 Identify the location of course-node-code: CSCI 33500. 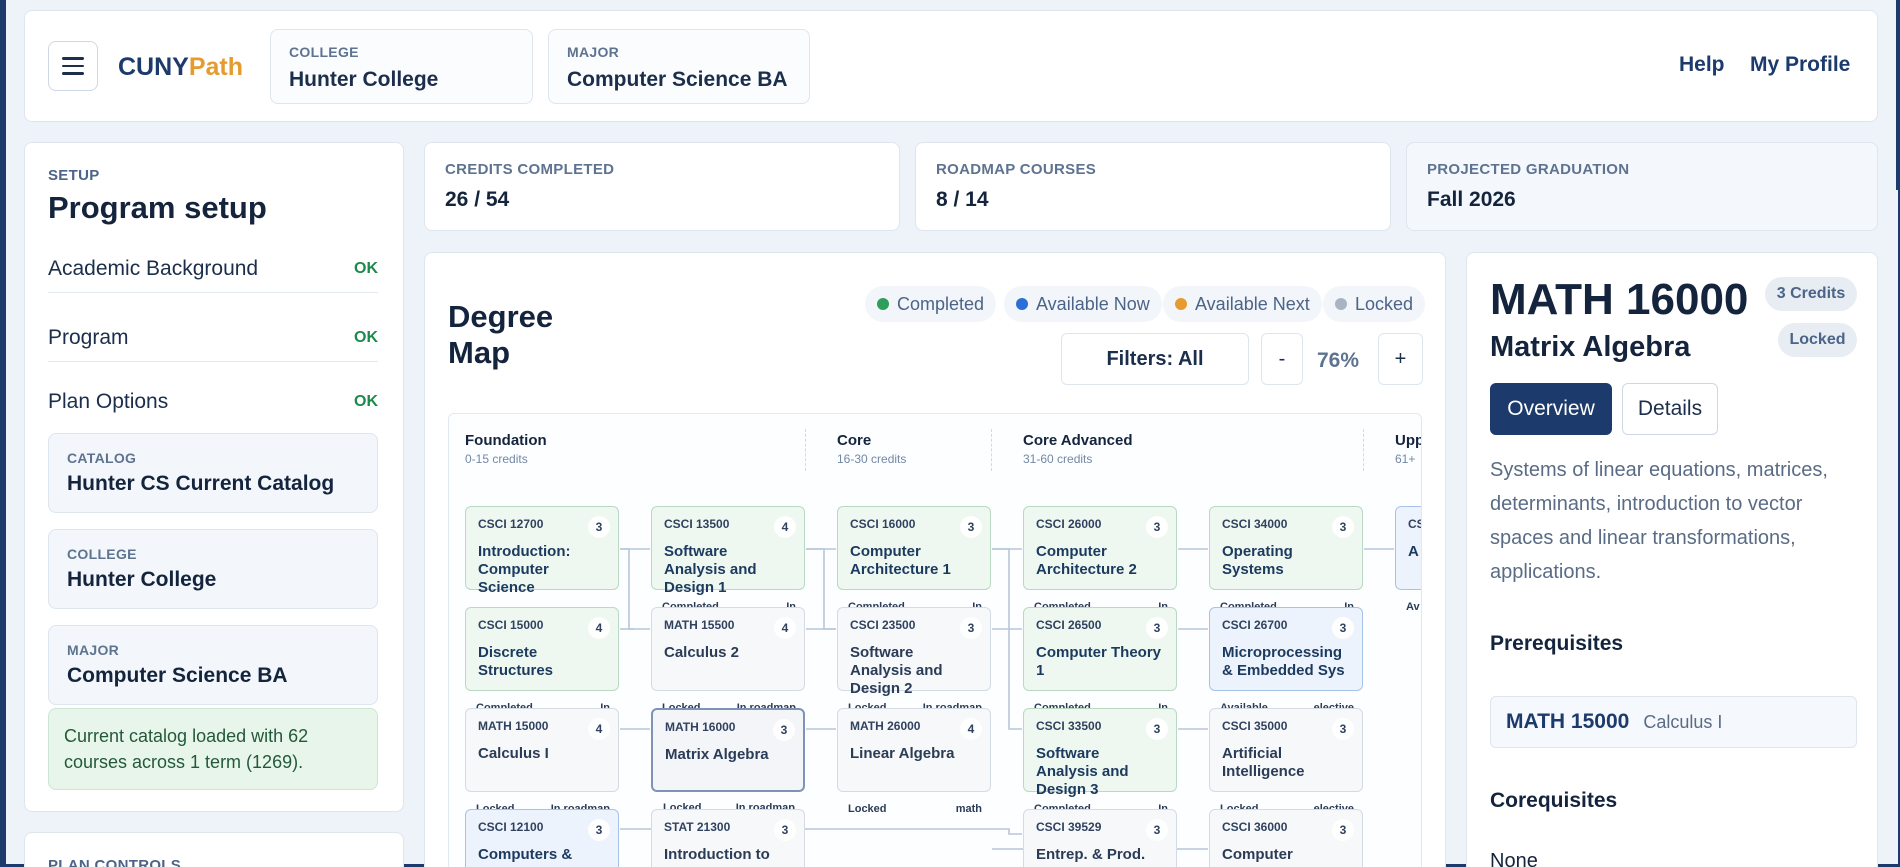
(1069, 726).